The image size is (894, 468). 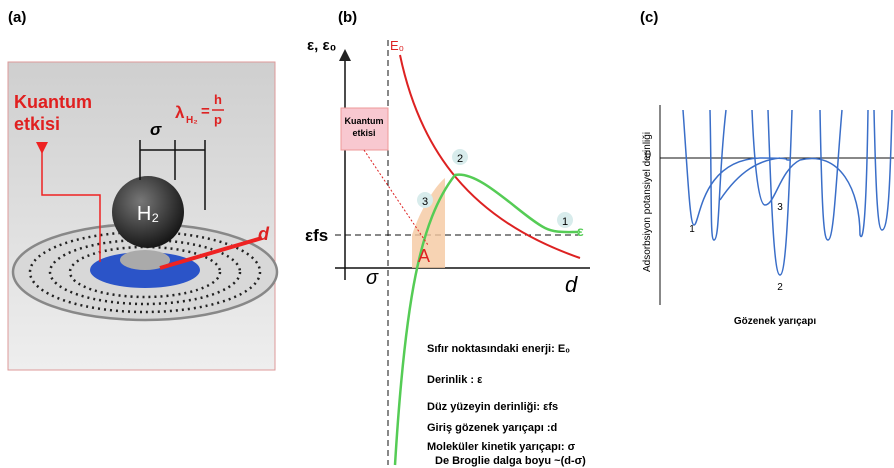 I want to click on point-label: 3, so click(x=425, y=202).